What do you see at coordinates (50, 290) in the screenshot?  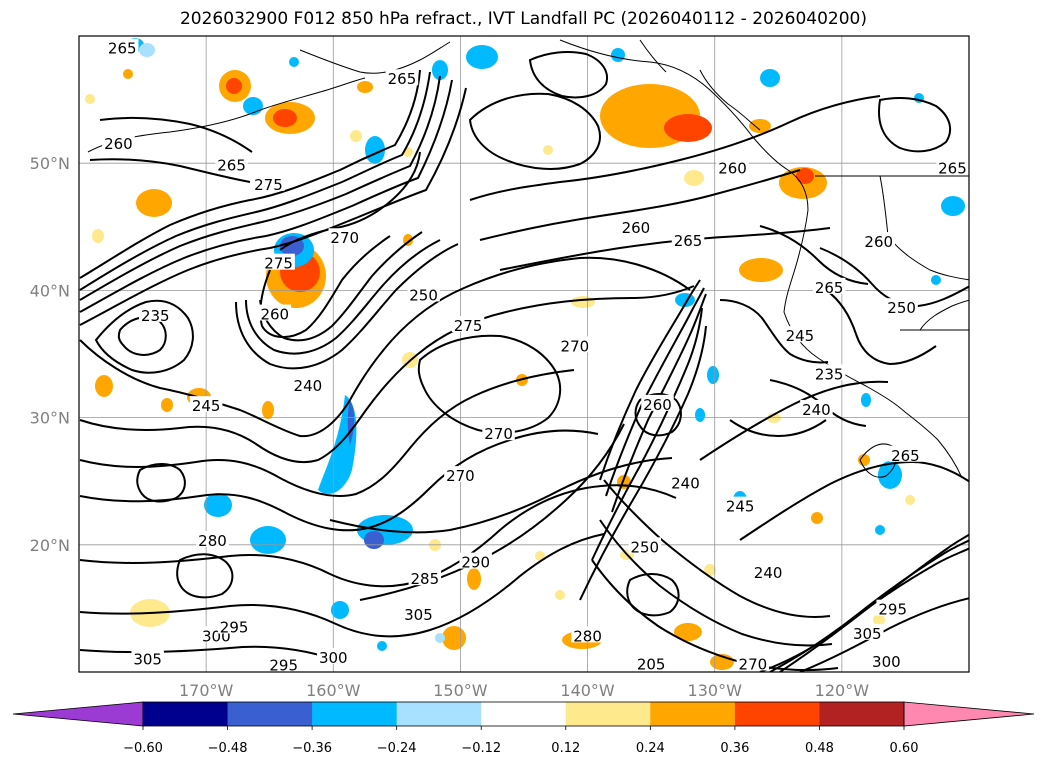 I see `lat-label: 40°N` at bounding box center [50, 290].